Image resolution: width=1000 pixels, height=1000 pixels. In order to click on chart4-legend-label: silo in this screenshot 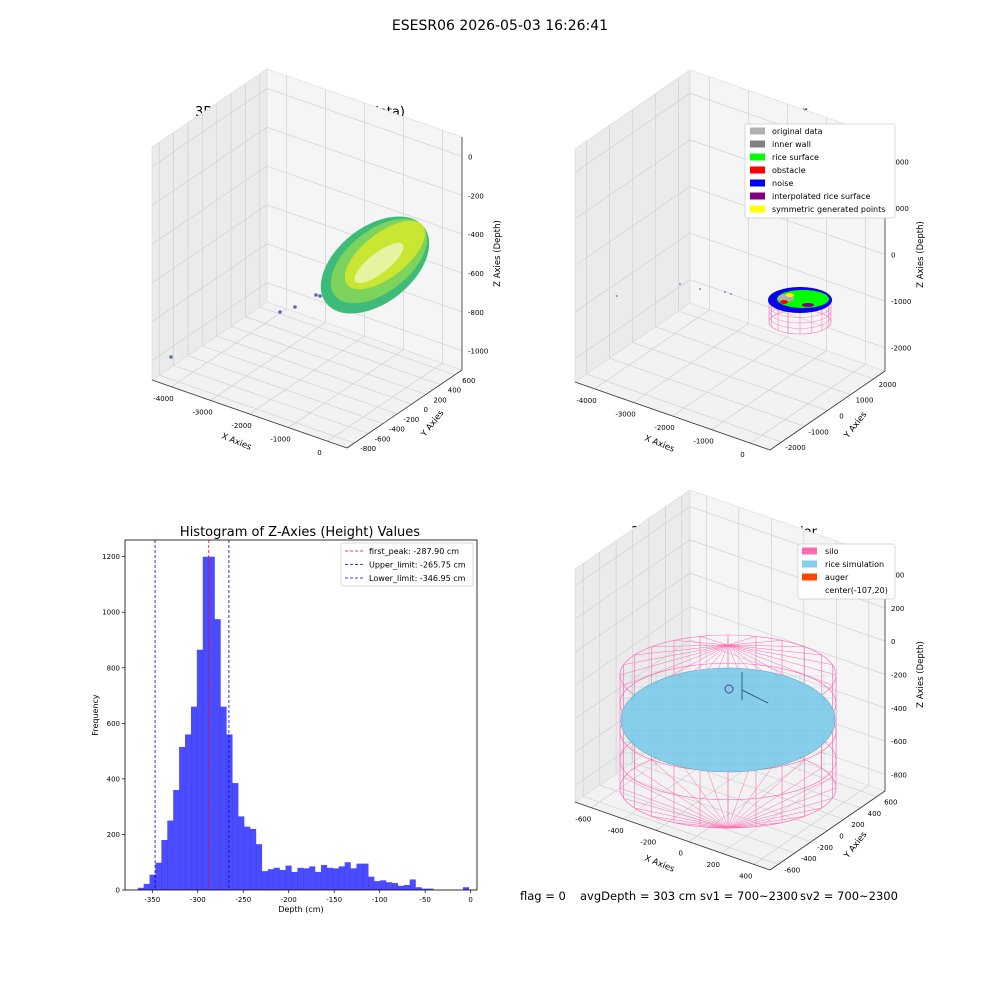, I will do `click(832, 551)`.